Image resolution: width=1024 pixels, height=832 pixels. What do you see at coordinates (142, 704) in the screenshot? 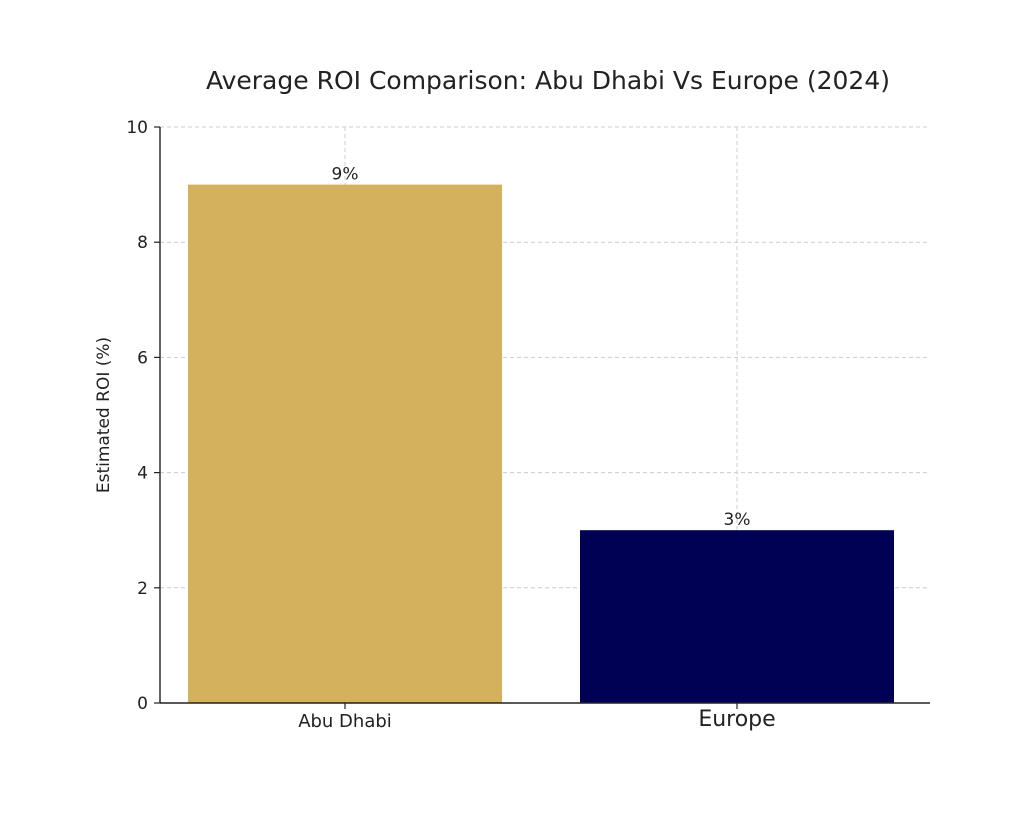
I see `y-tick-label-0: 0` at bounding box center [142, 704].